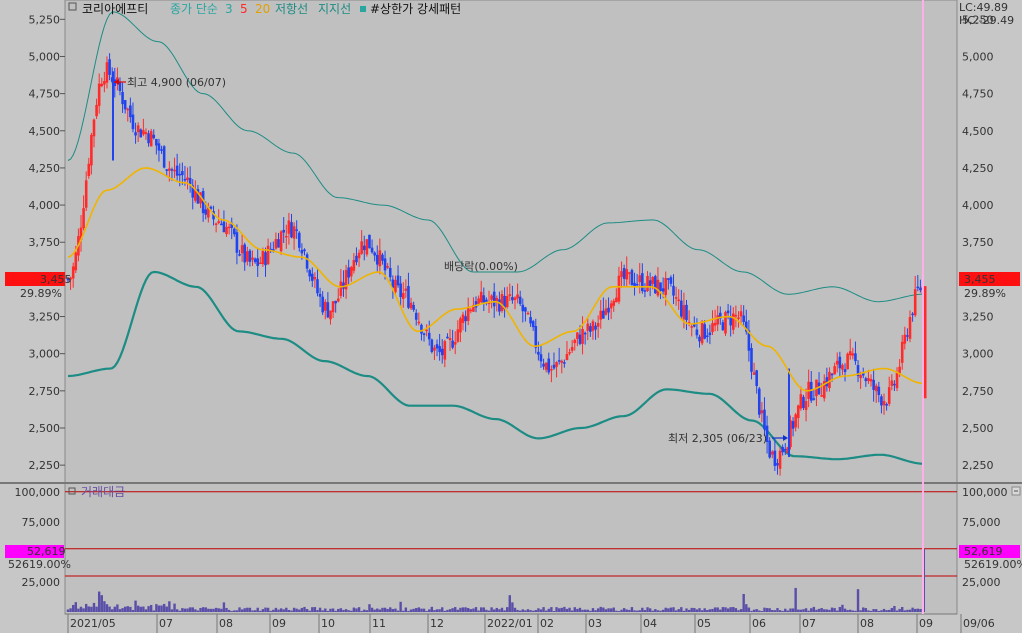 The image size is (1022, 633). What do you see at coordinates (194, 9) in the screenshot?
I see `legend-ma-label: 종가 단순` at bounding box center [194, 9].